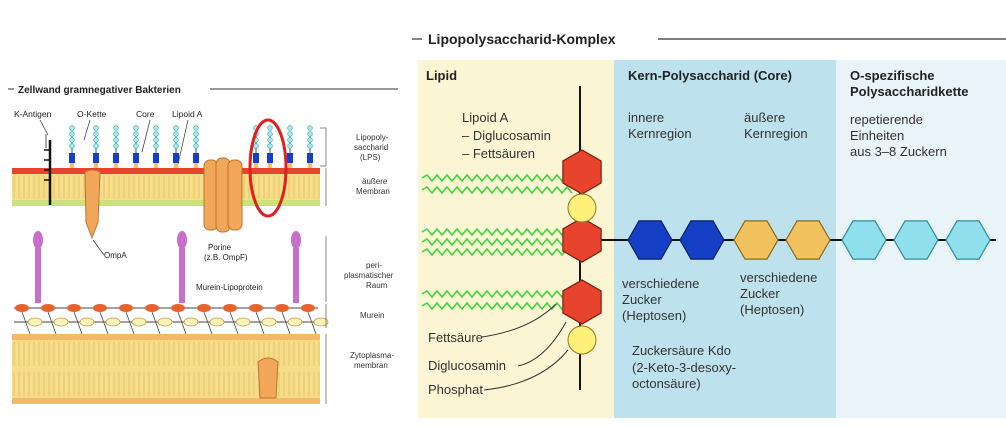 The image size is (1006, 428). I want to click on murein-lipoproteins, so click(167, 267).